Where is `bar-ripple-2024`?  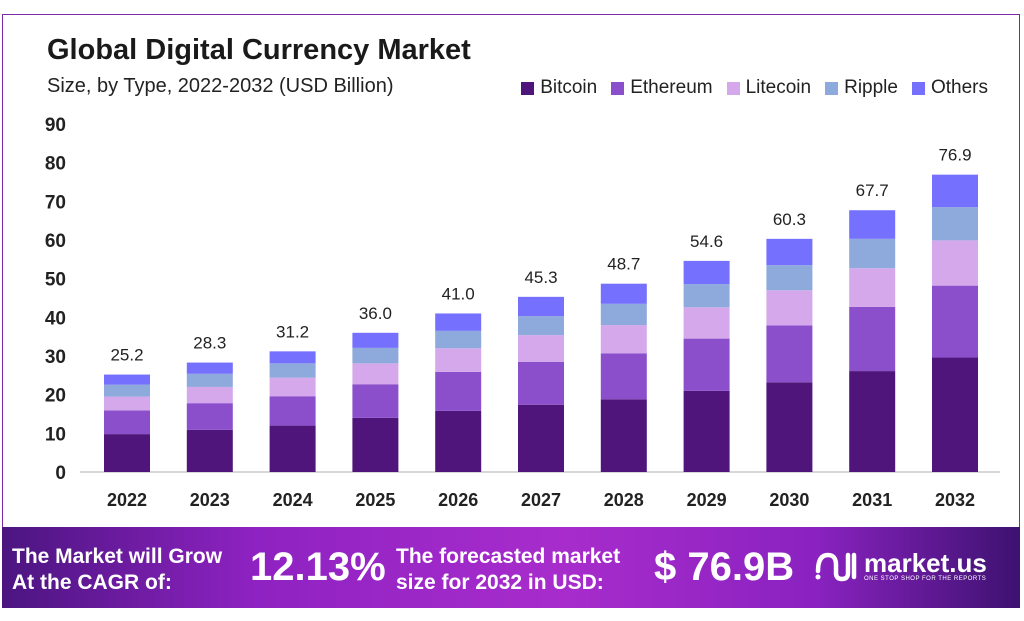 bar-ripple-2024 is located at coordinates (292, 370).